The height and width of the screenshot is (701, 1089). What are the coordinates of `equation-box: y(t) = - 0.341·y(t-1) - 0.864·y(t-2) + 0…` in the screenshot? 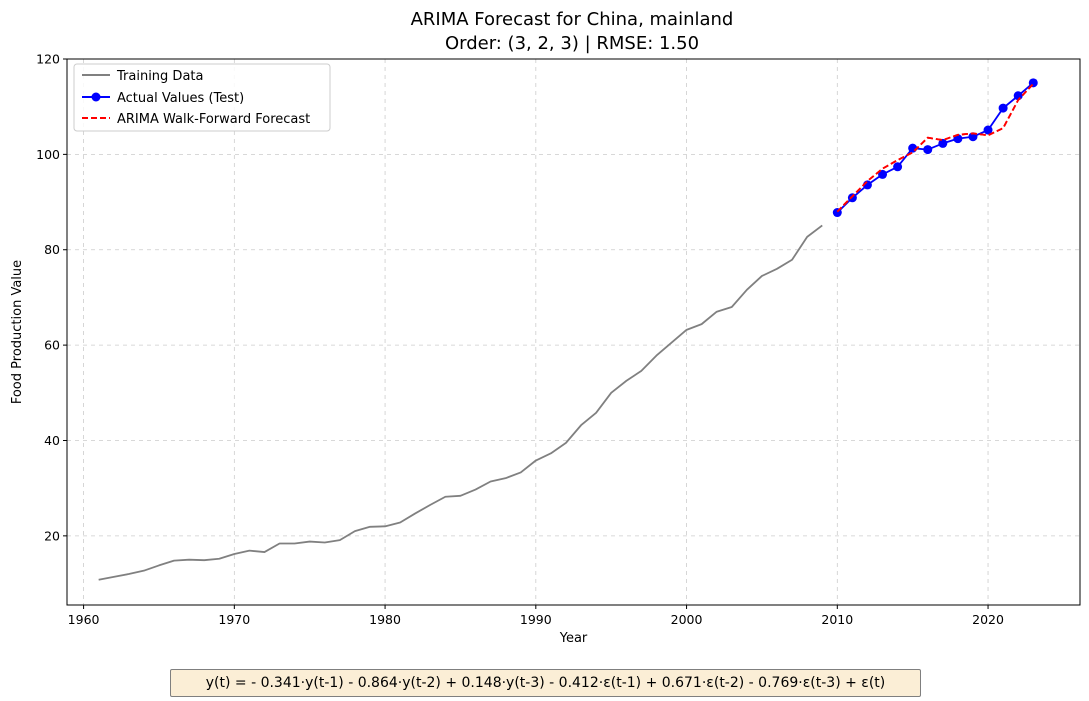 It's located at (545, 683).